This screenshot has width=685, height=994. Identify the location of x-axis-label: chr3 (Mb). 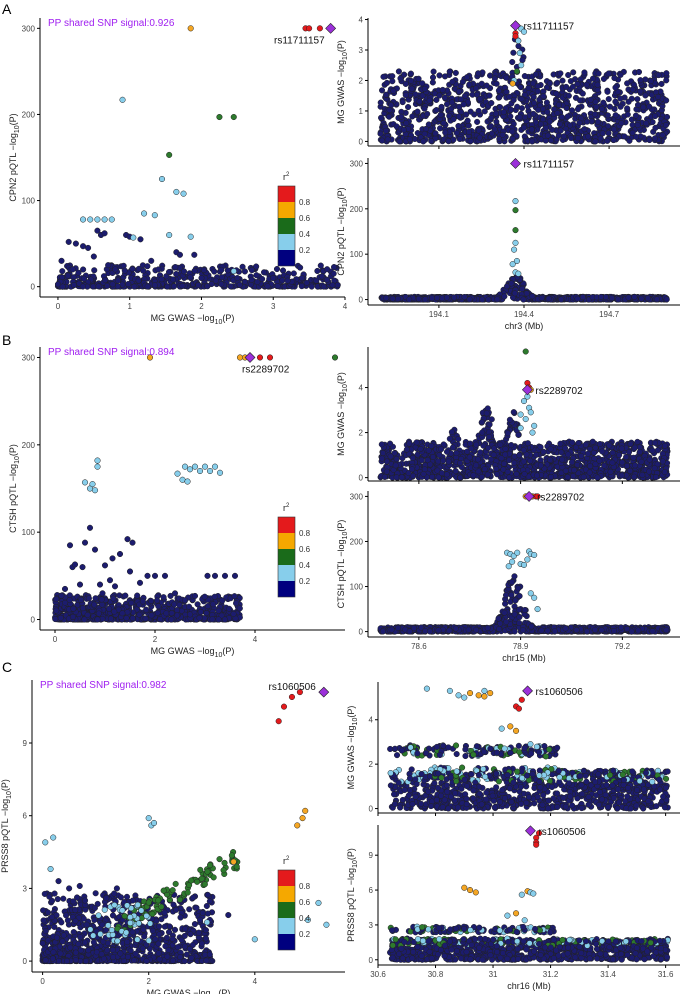
(524, 326).